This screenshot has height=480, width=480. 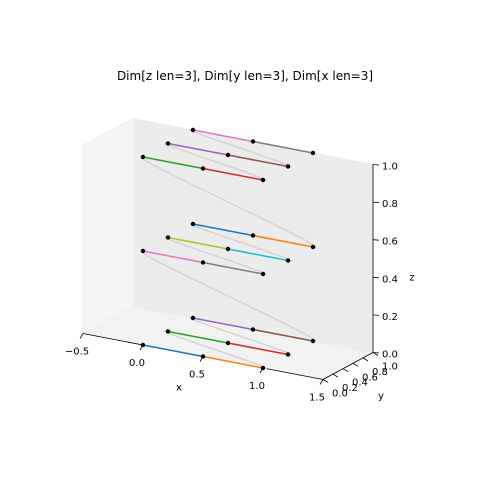 I want to click on x-tick-label: 0.0, so click(x=137, y=363).